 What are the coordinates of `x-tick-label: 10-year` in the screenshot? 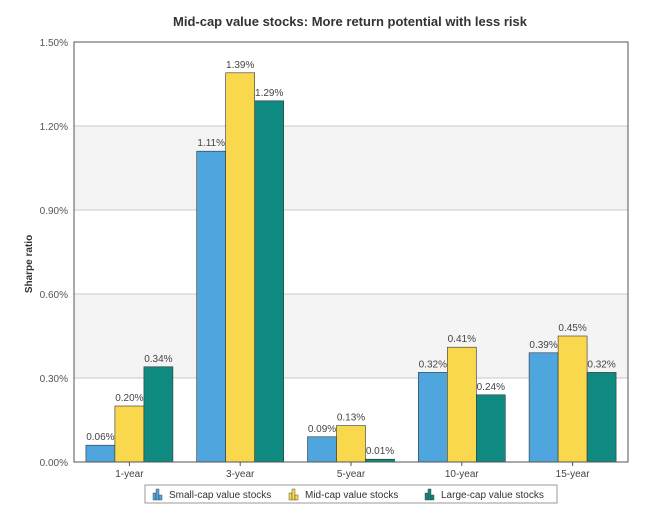 It's located at (462, 474).